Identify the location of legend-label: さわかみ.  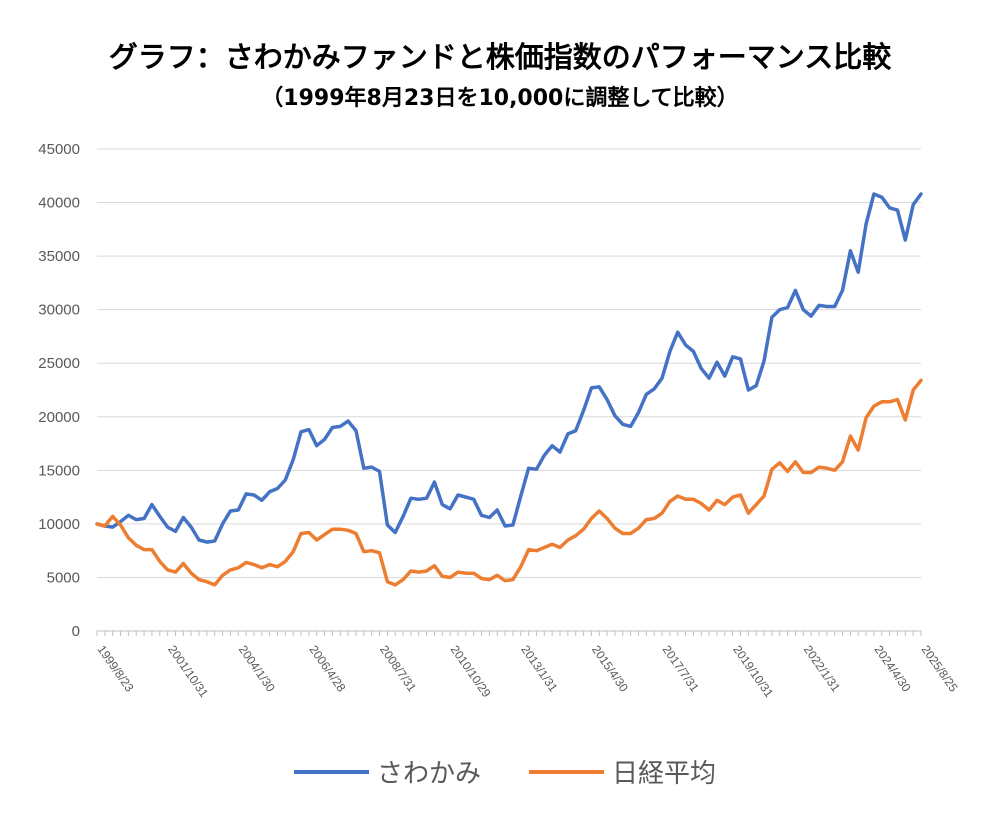
(429, 774).